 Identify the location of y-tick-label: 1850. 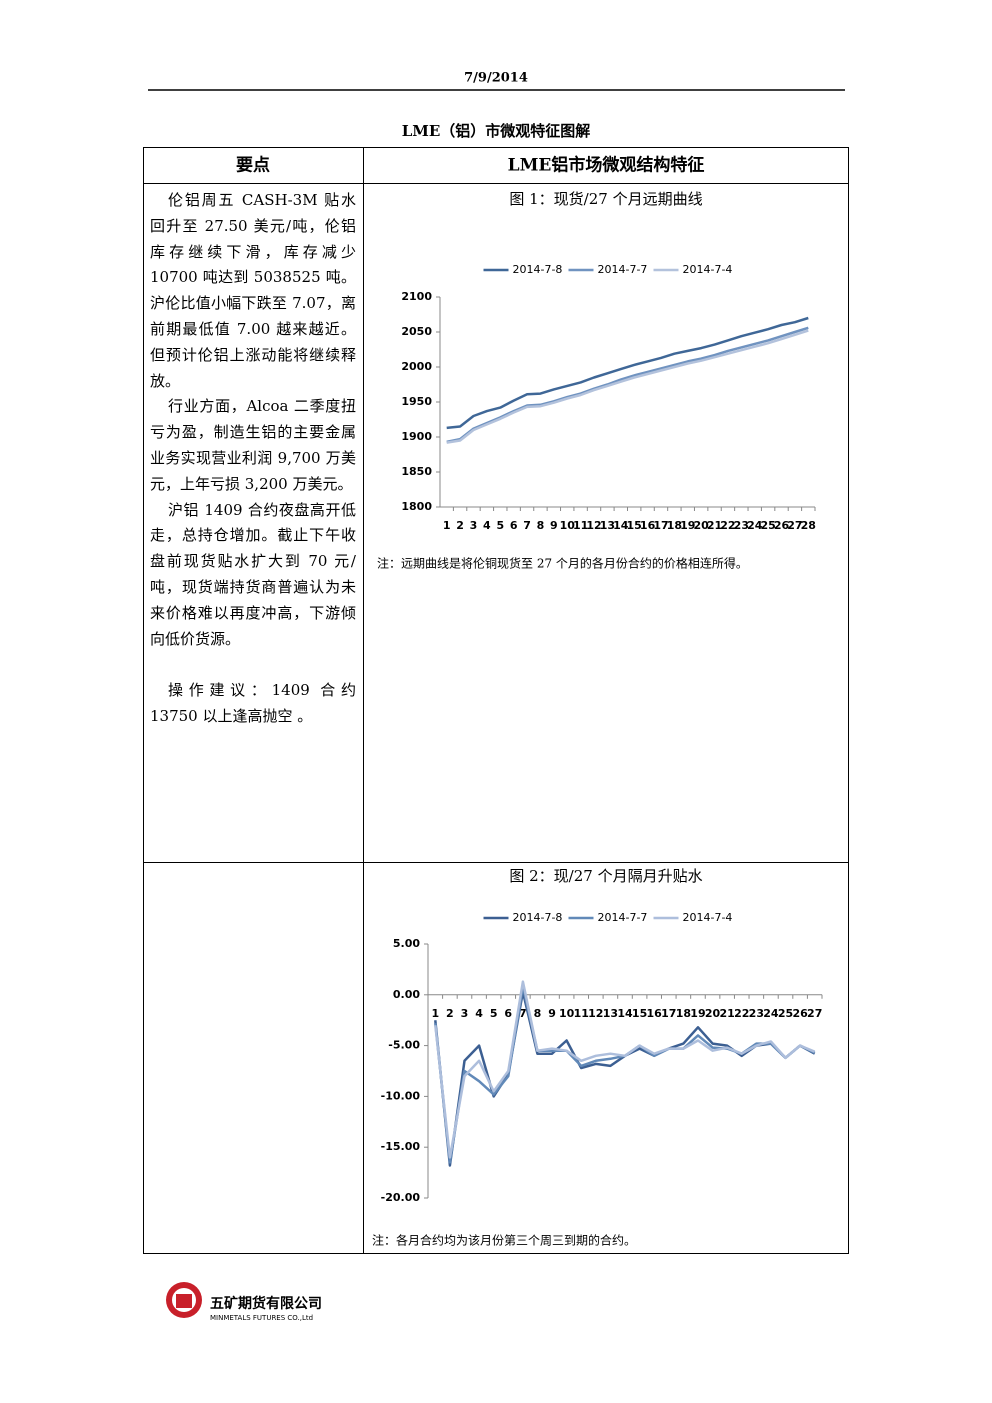
(416, 471).